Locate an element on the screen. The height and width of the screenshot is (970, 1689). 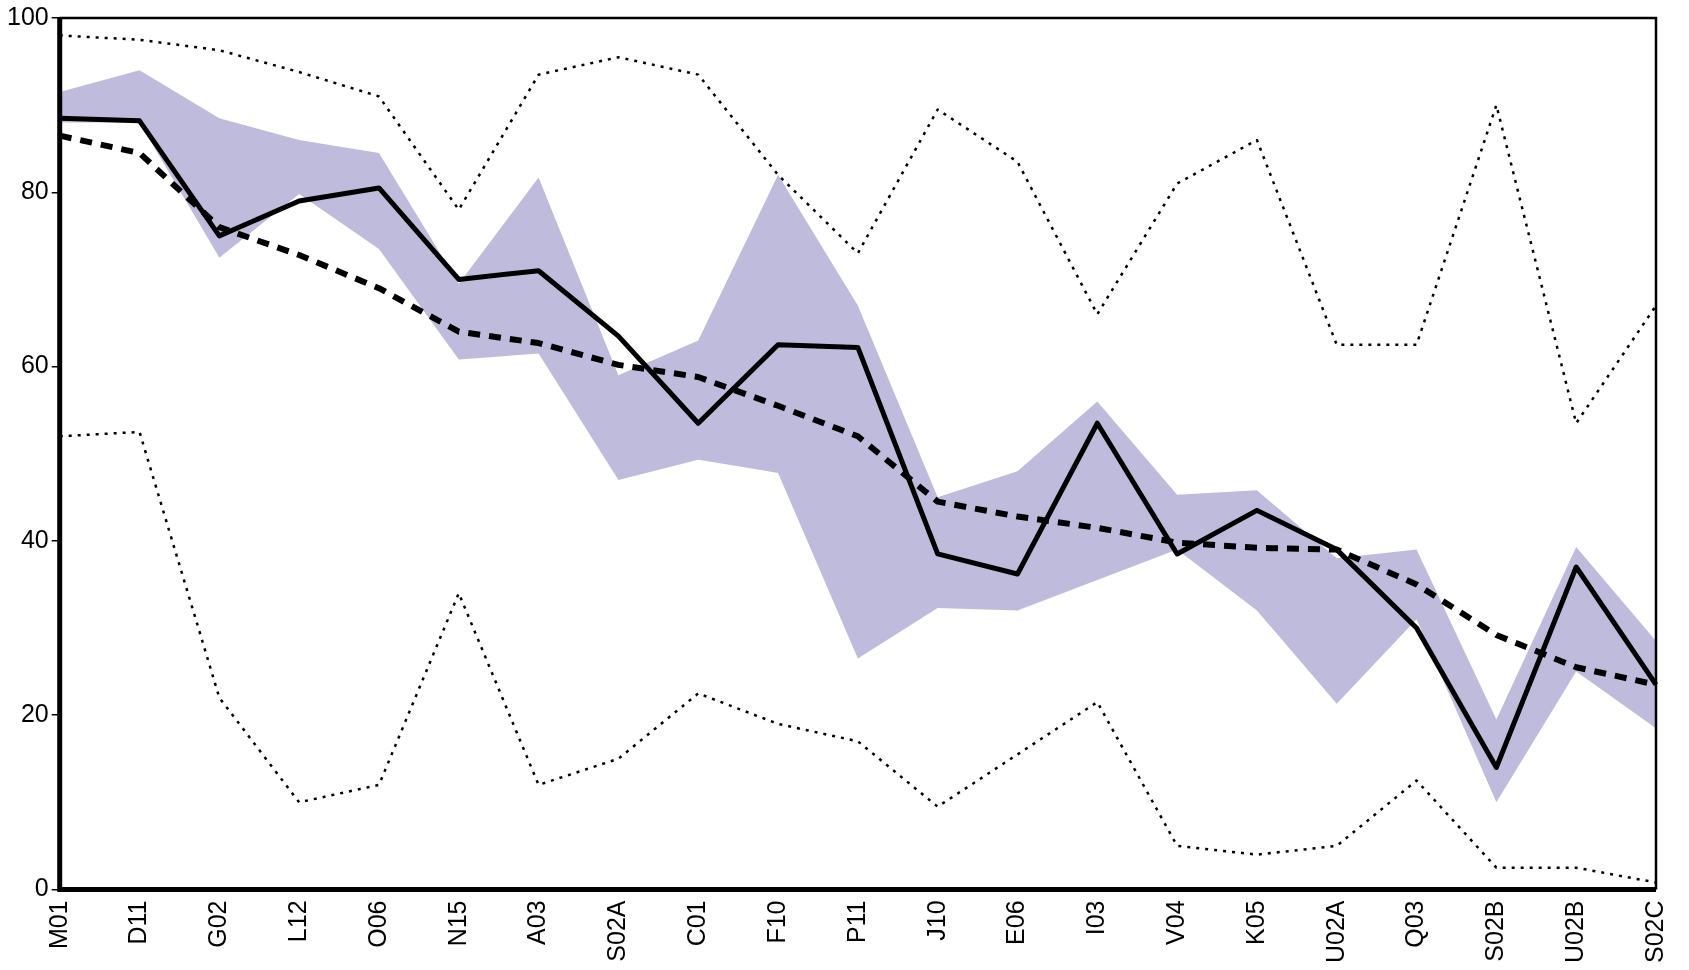
x-tick-label: V04 is located at coordinates (1175, 922).